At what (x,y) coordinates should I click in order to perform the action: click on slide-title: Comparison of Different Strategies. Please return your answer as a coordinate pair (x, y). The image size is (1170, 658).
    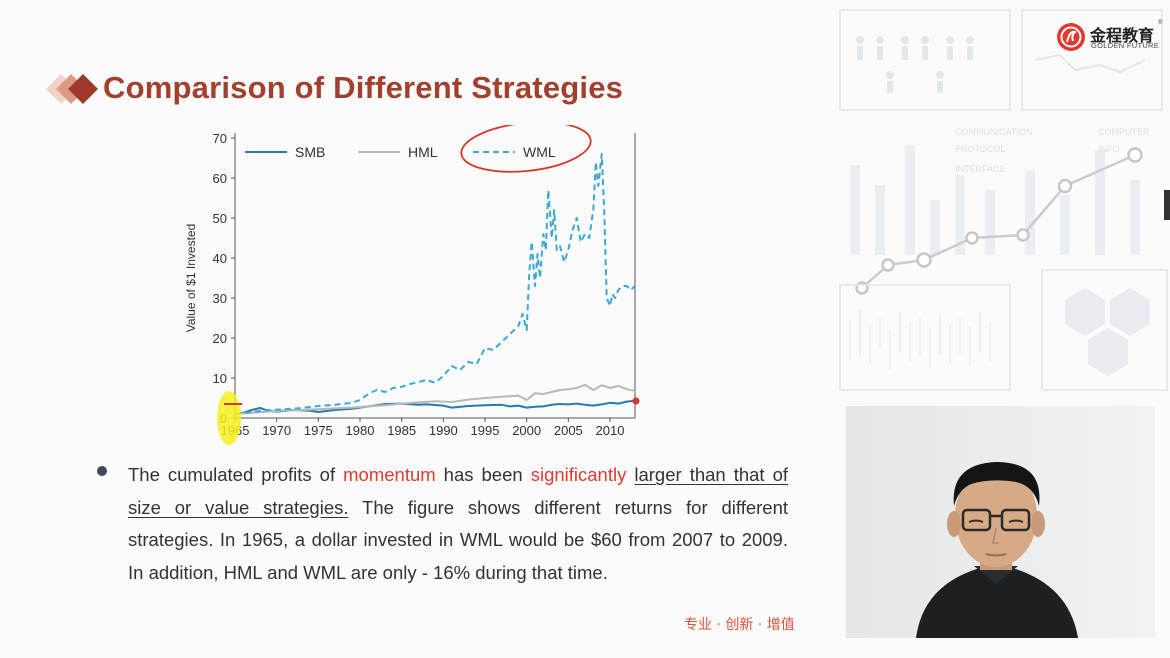
    Looking at the image, I should click on (363, 87).